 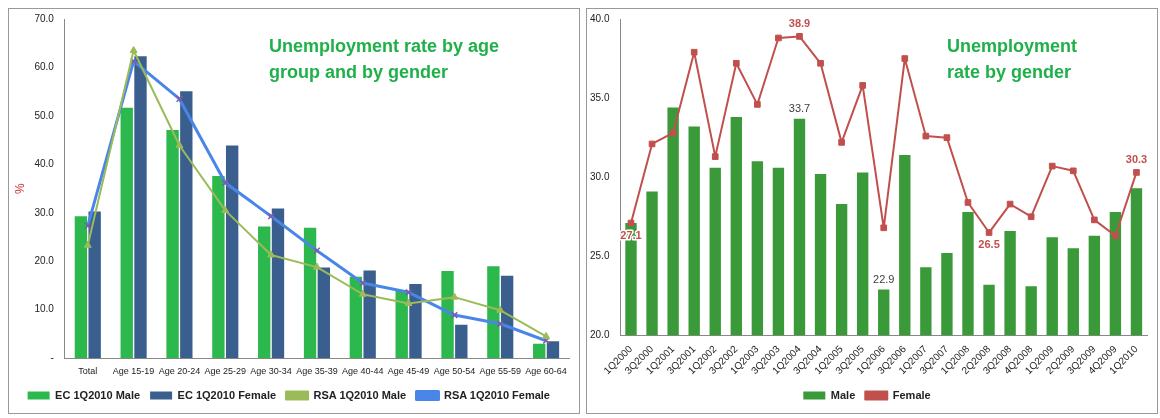 What do you see at coordinates (496, 394) in the screenshot?
I see `legend-label: RSA 1Q2010 Female` at bounding box center [496, 394].